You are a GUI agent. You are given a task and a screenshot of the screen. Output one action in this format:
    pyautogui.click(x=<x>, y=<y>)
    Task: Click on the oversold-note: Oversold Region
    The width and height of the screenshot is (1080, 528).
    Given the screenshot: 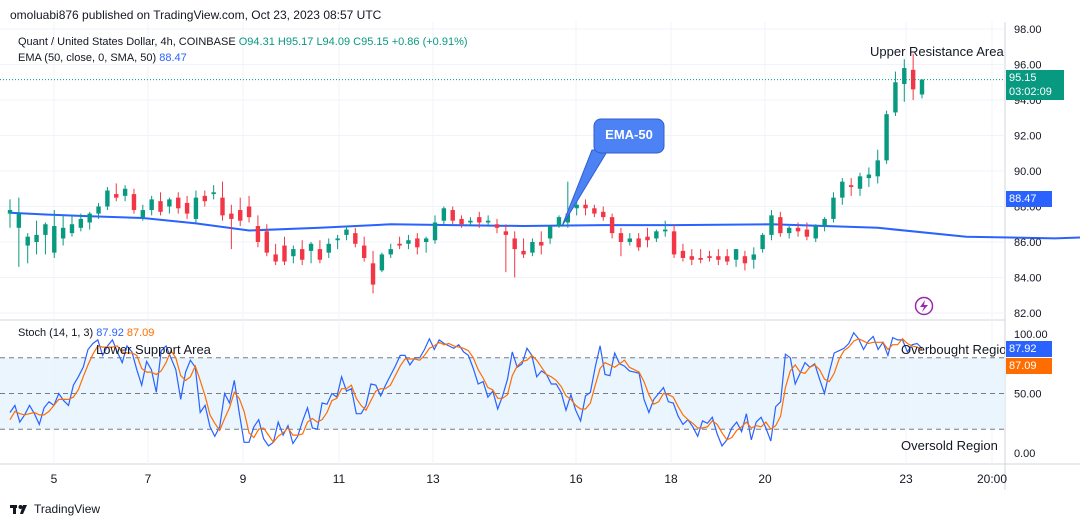 What is the action you would take?
    pyautogui.click(x=949, y=445)
    